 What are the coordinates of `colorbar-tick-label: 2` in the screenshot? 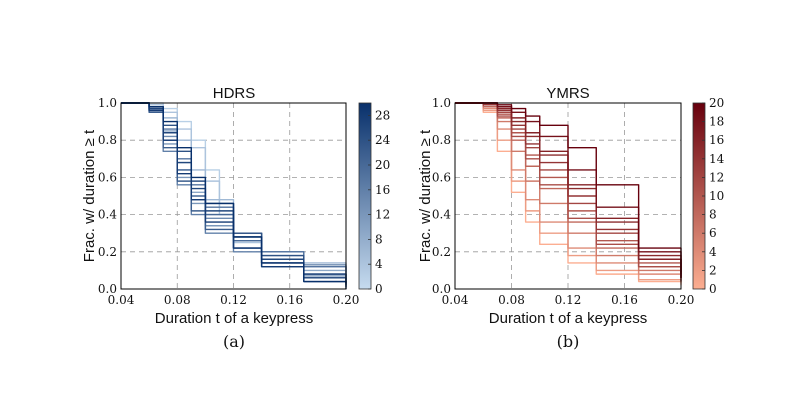 It's located at (713, 270).